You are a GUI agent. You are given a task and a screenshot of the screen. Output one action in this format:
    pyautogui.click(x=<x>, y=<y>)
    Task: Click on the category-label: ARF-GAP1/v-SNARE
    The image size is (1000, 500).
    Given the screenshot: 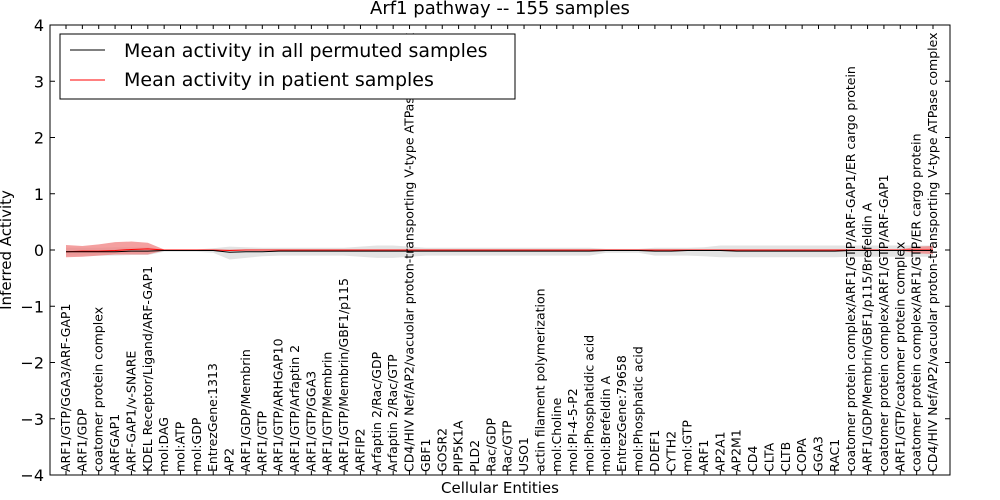 What is the action you would take?
    pyautogui.click(x=130, y=411)
    